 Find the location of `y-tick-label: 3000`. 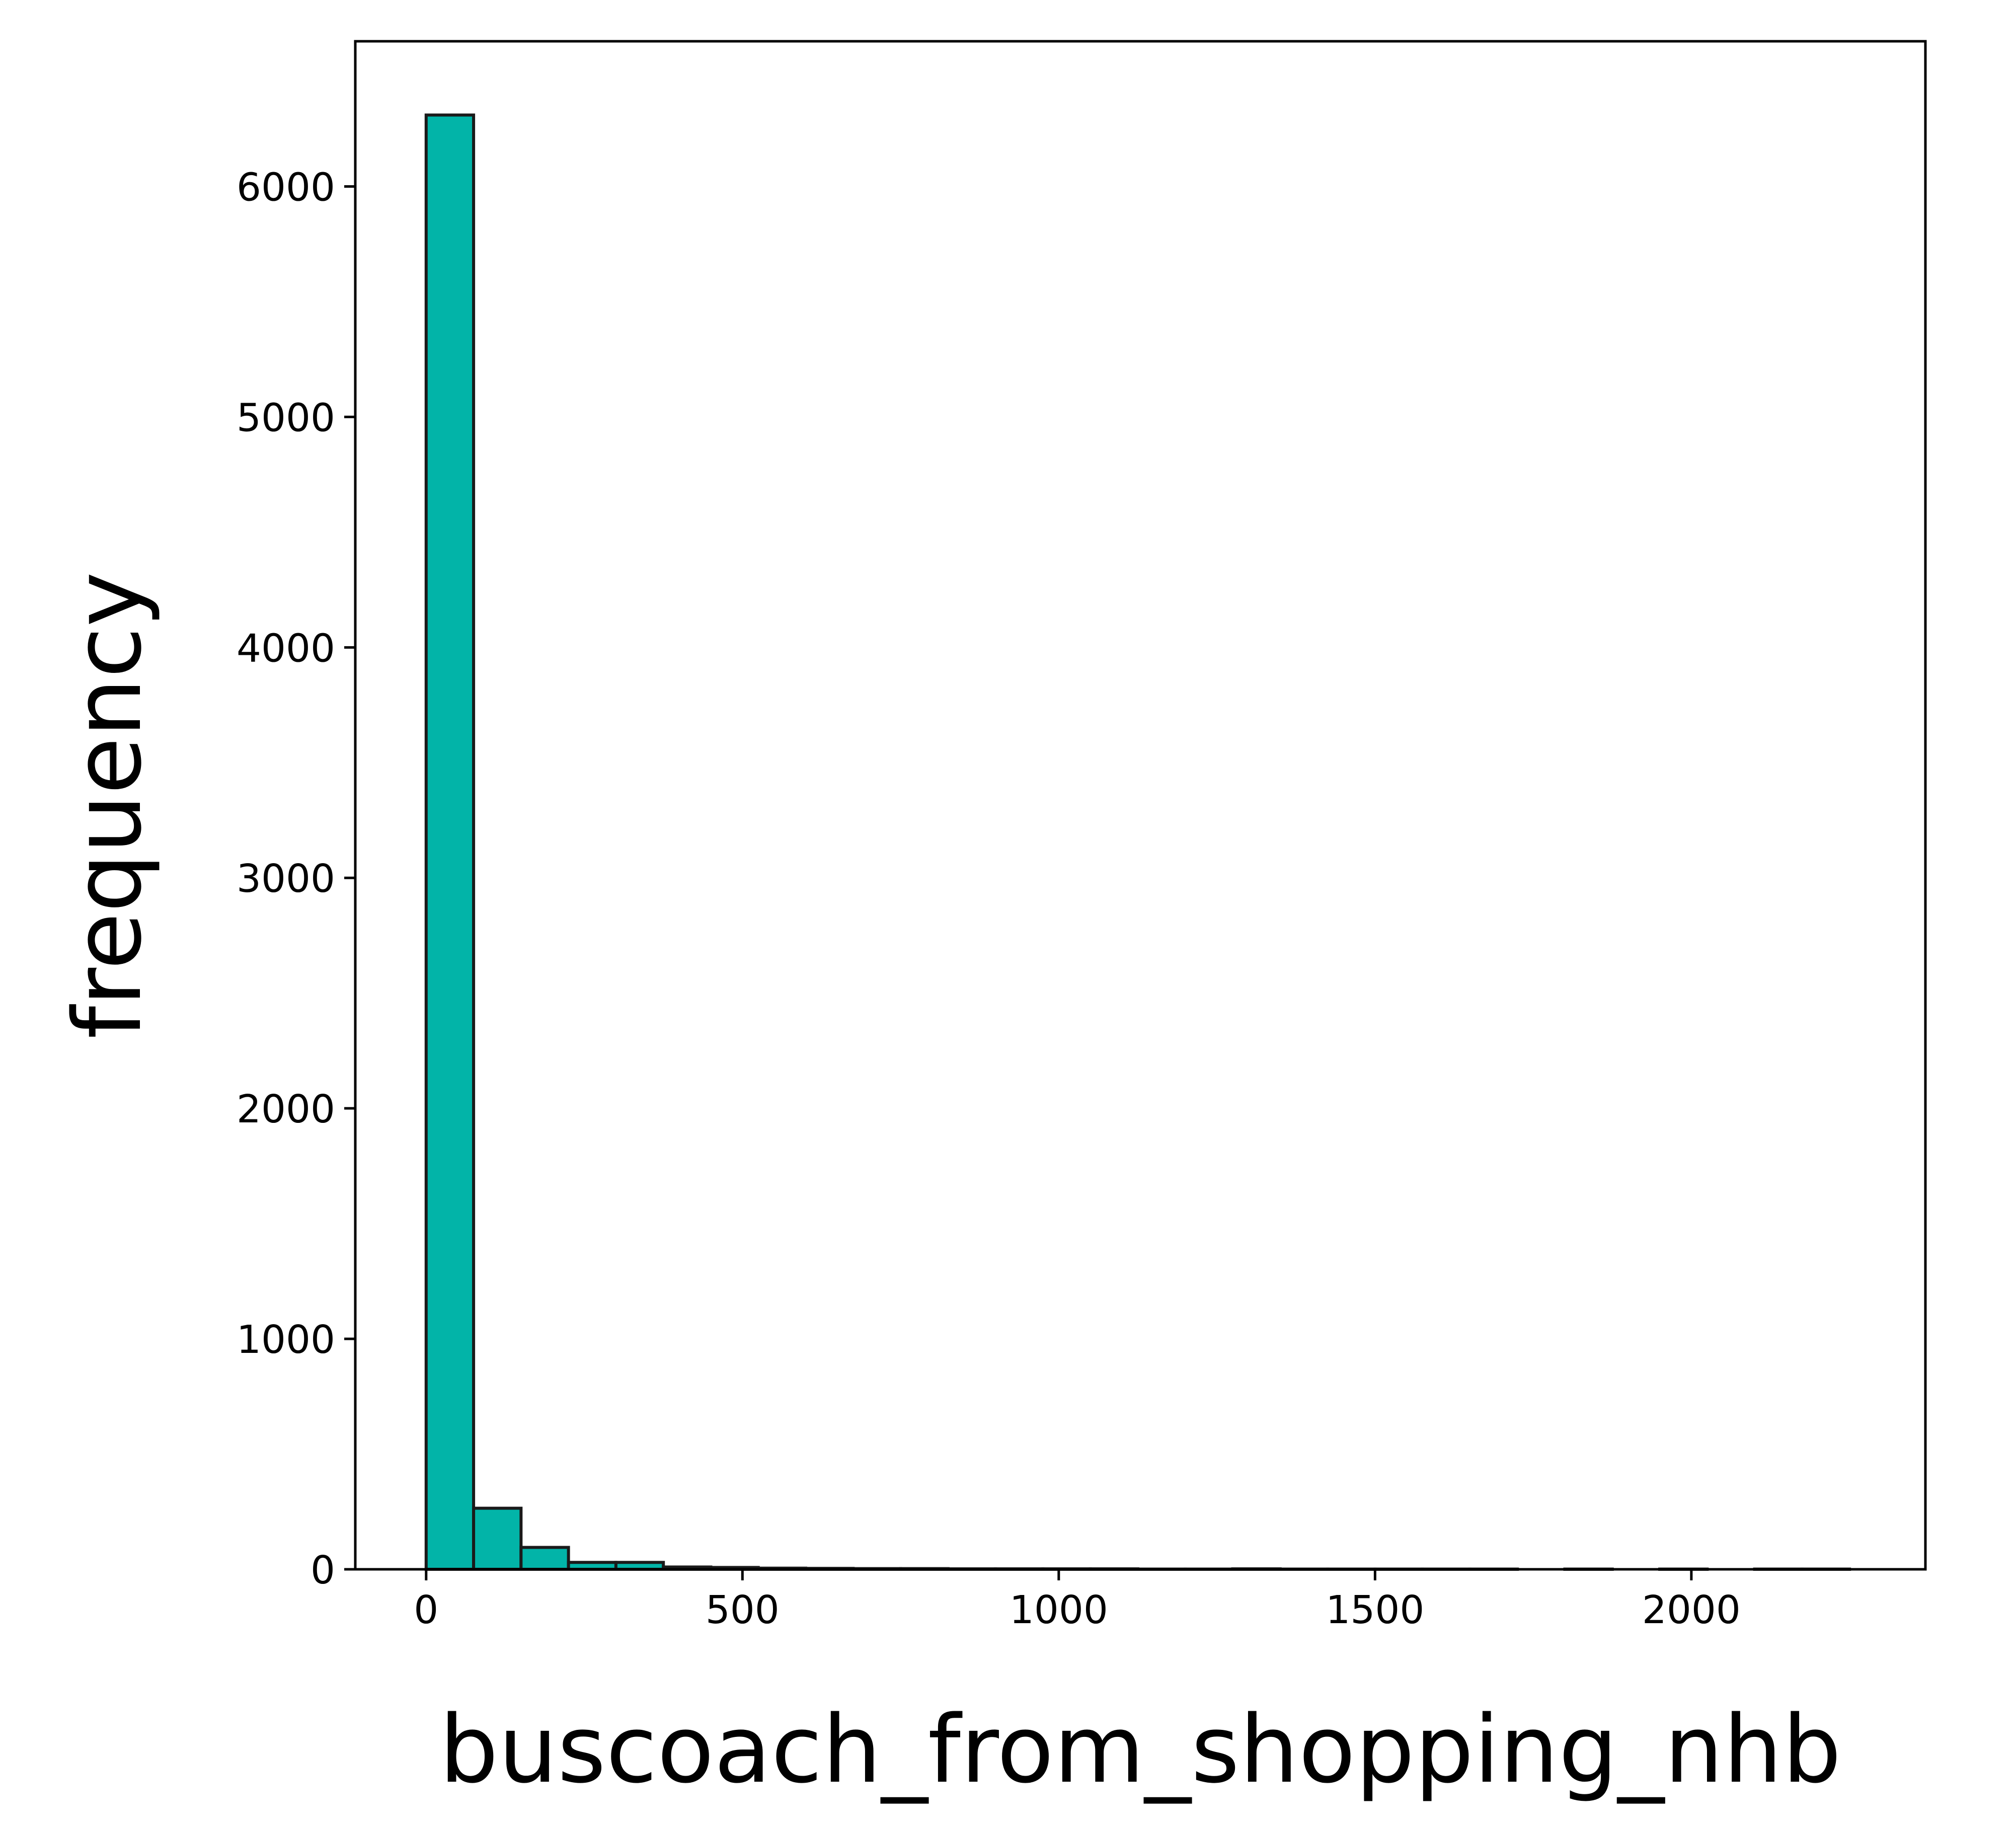

y-tick-label: 3000 is located at coordinates (286, 879).